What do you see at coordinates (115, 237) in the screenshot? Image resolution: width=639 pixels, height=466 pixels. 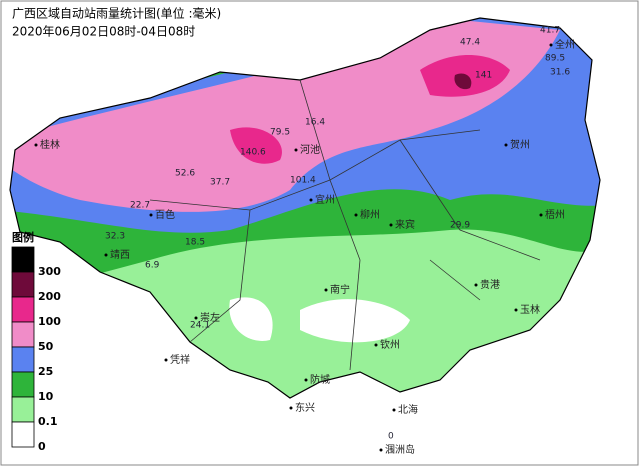 I see `rain-value: 32.3` at bounding box center [115, 237].